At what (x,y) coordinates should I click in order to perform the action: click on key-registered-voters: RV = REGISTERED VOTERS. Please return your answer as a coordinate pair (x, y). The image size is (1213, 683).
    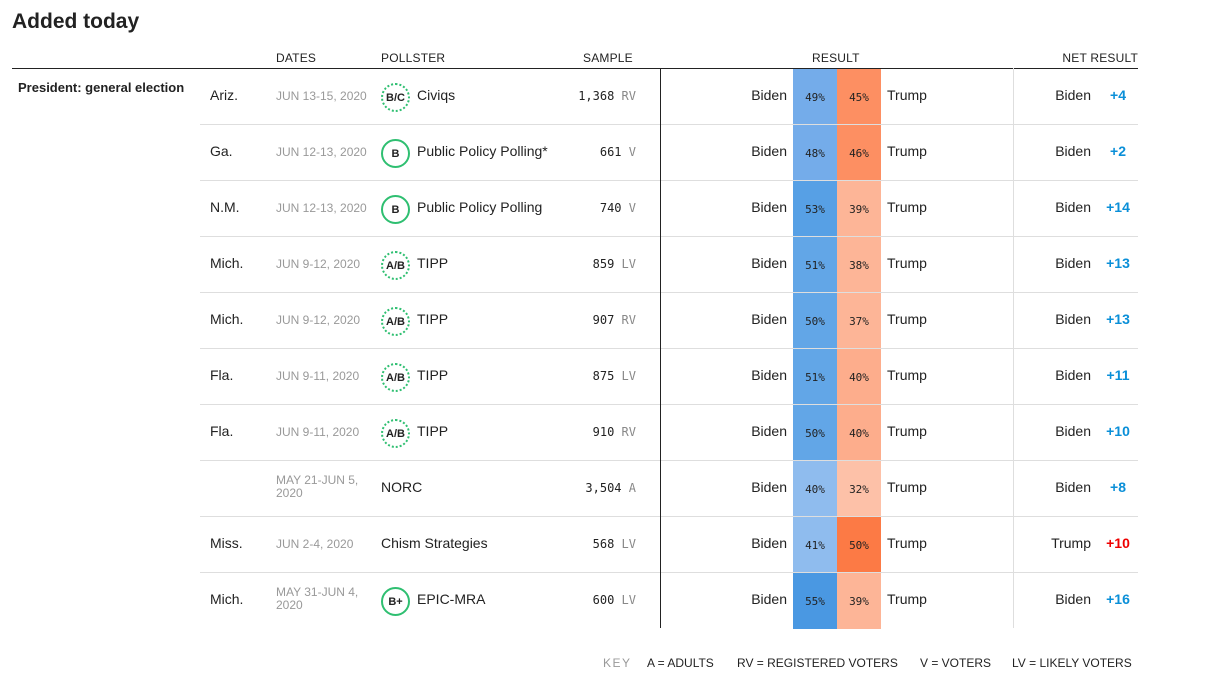
    Looking at the image, I should click on (817, 663).